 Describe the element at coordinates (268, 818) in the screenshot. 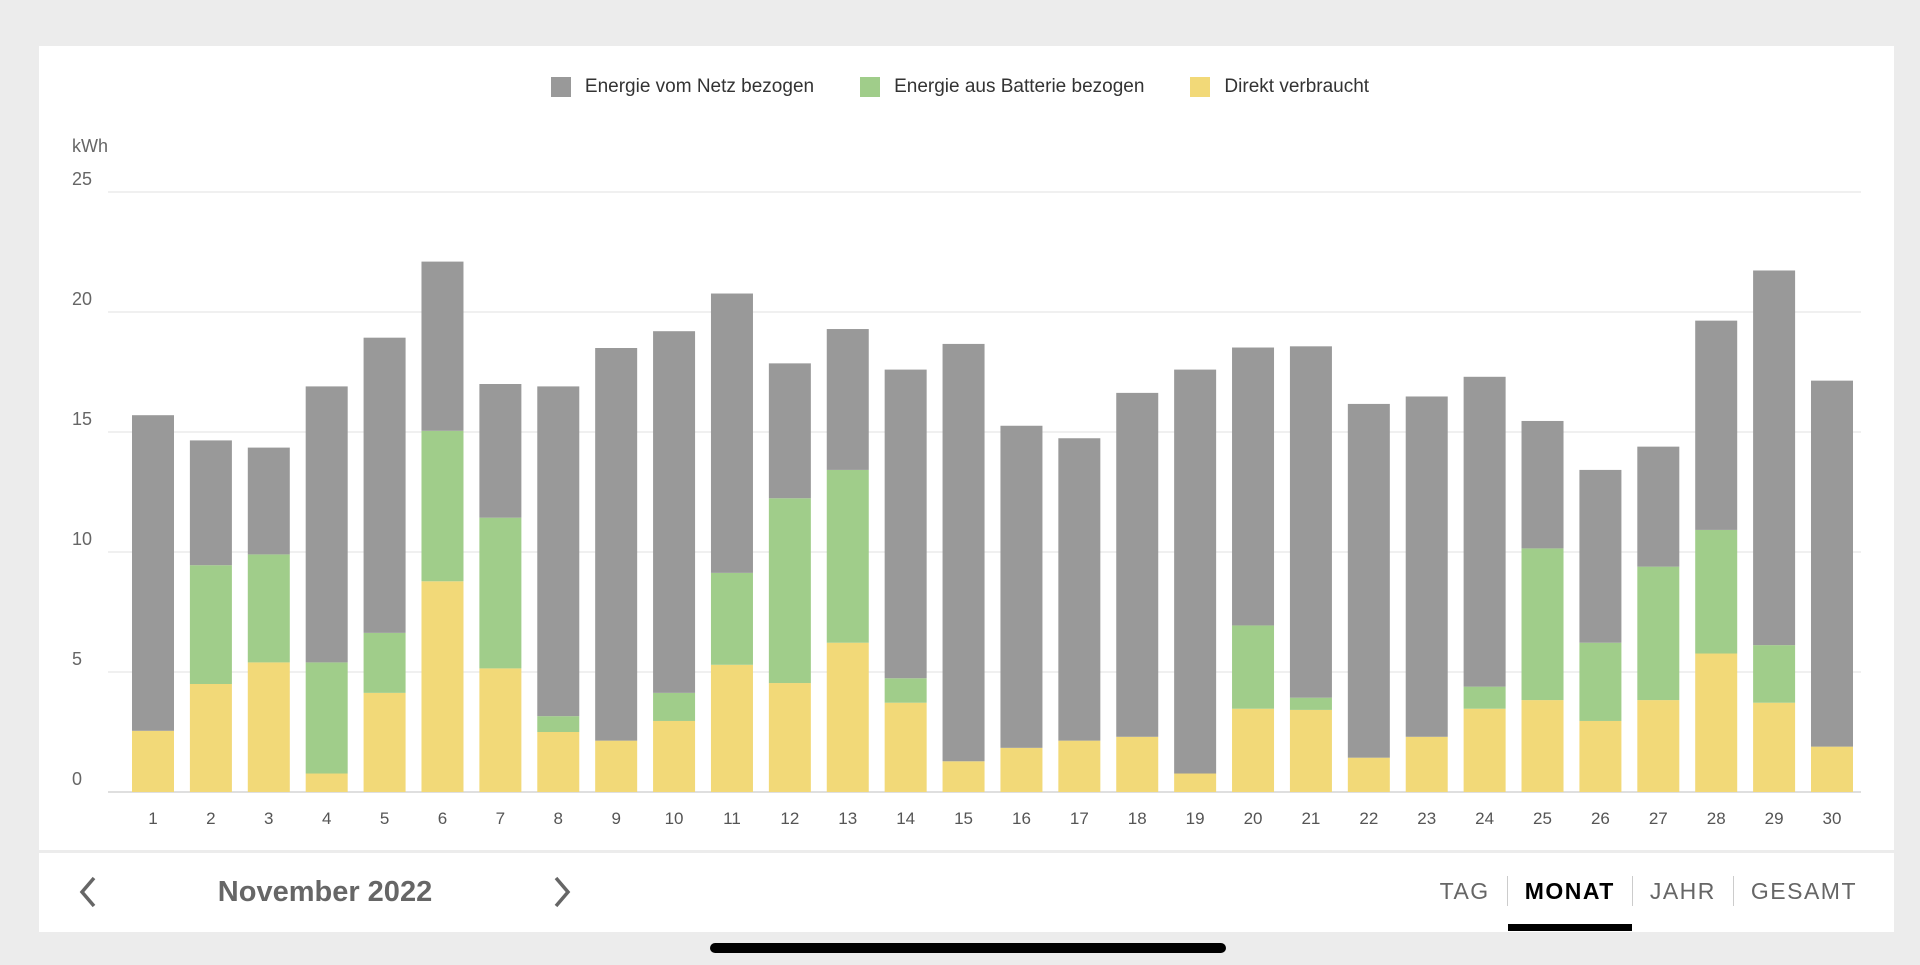

I see `x-tick-label: 3` at that location.